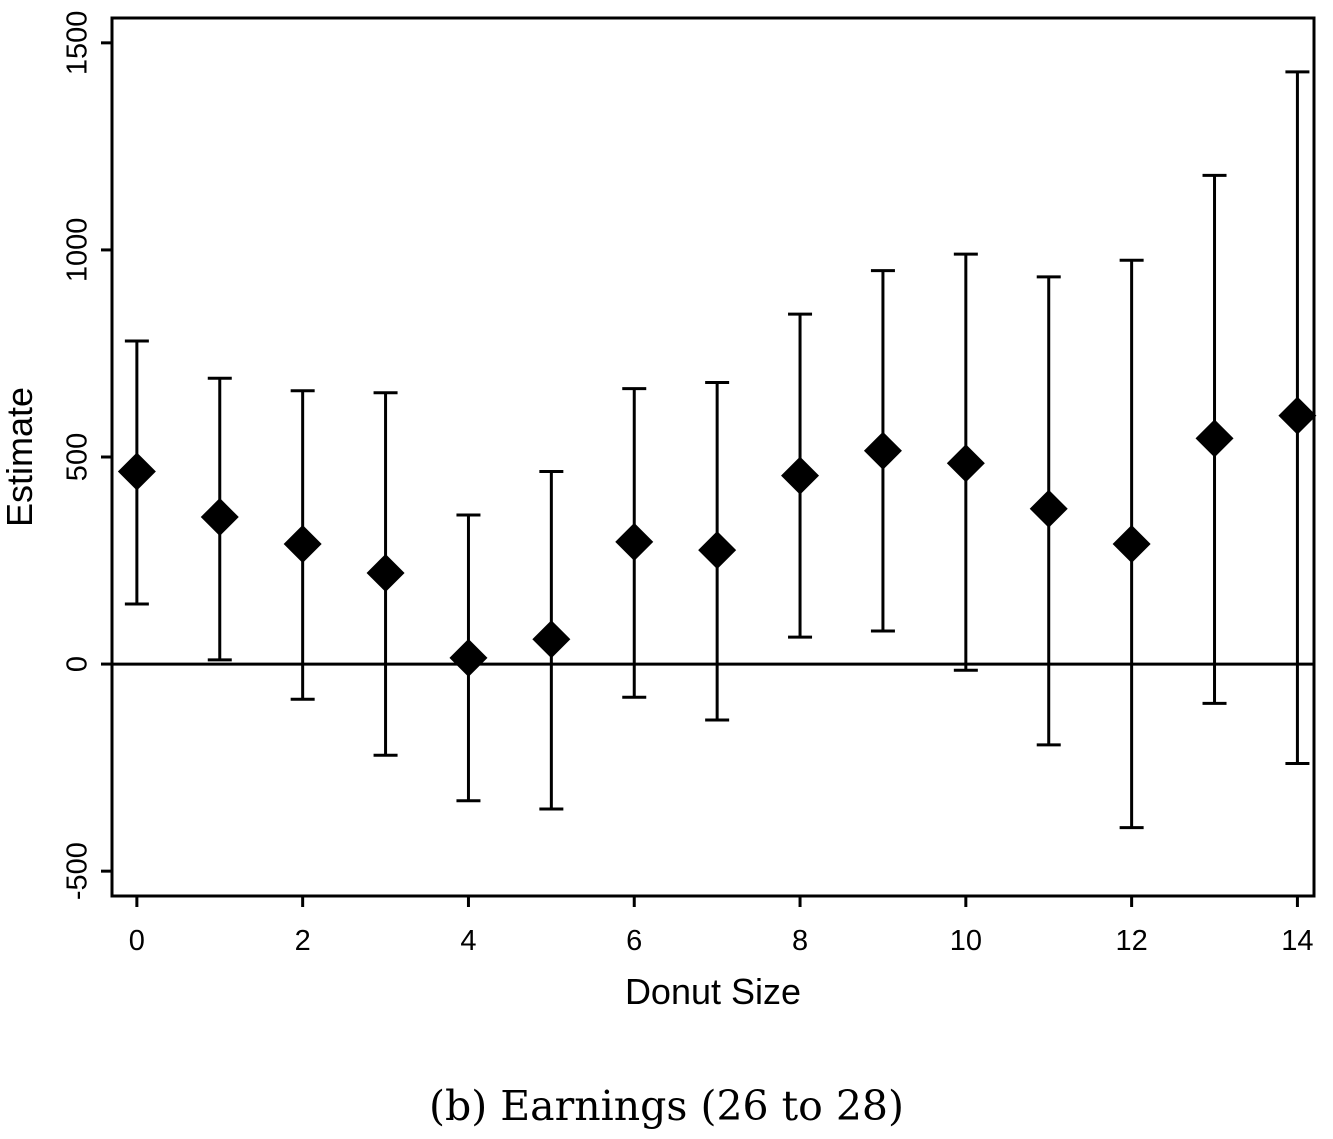 The image size is (1333, 1139). I want to click on x-tick-label-1: 2, so click(303, 941).